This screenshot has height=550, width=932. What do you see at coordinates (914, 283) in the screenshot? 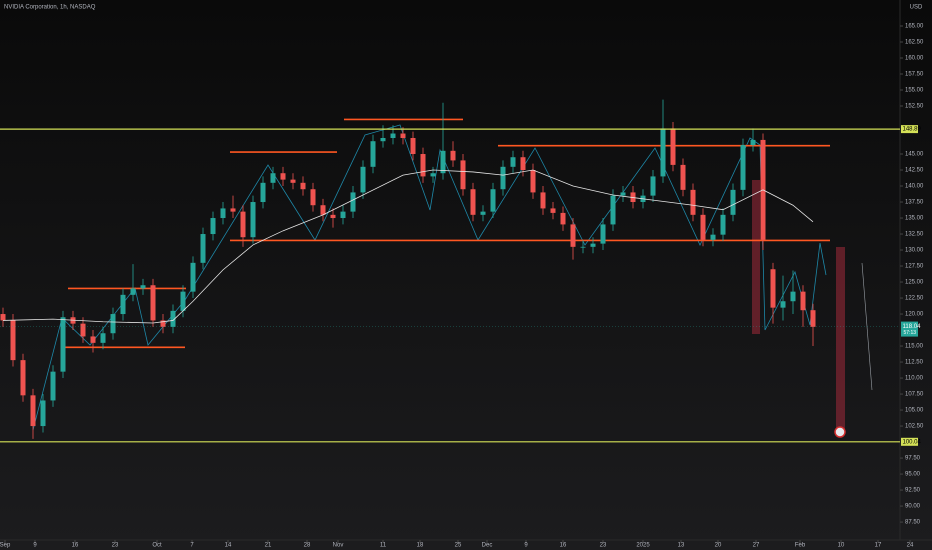
I see `y-tick-label: 125.00` at bounding box center [914, 283].